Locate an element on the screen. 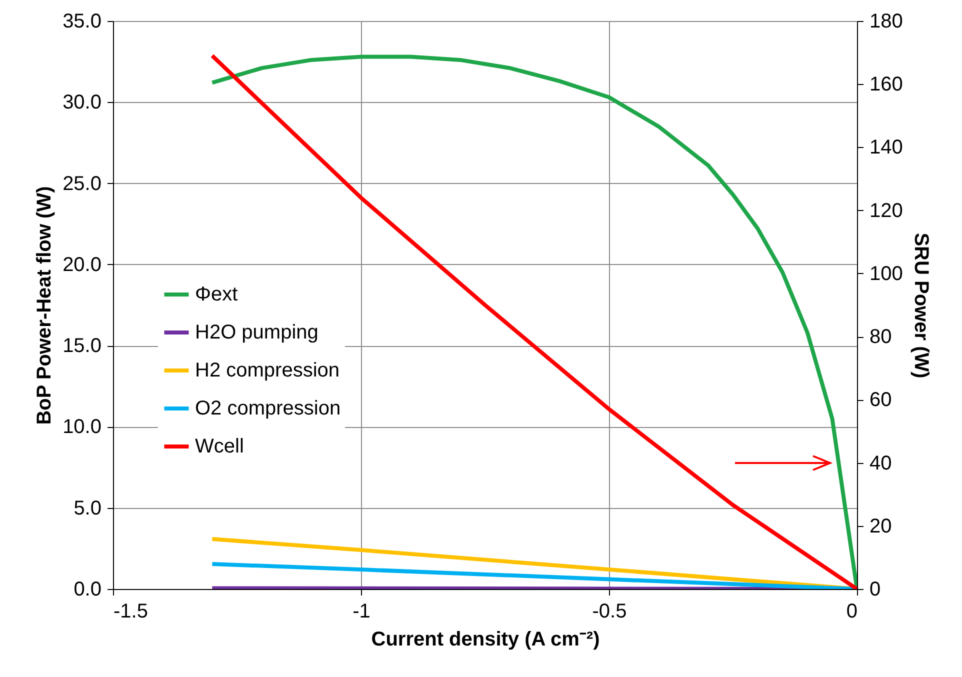  y2-tick-label: 120 is located at coordinates (886, 211).